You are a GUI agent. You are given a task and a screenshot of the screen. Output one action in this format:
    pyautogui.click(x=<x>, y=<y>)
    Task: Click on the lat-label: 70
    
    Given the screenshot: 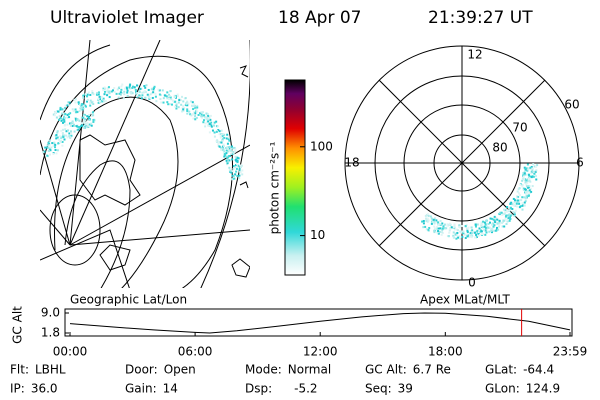 What is the action you would take?
    pyautogui.click(x=519, y=128)
    